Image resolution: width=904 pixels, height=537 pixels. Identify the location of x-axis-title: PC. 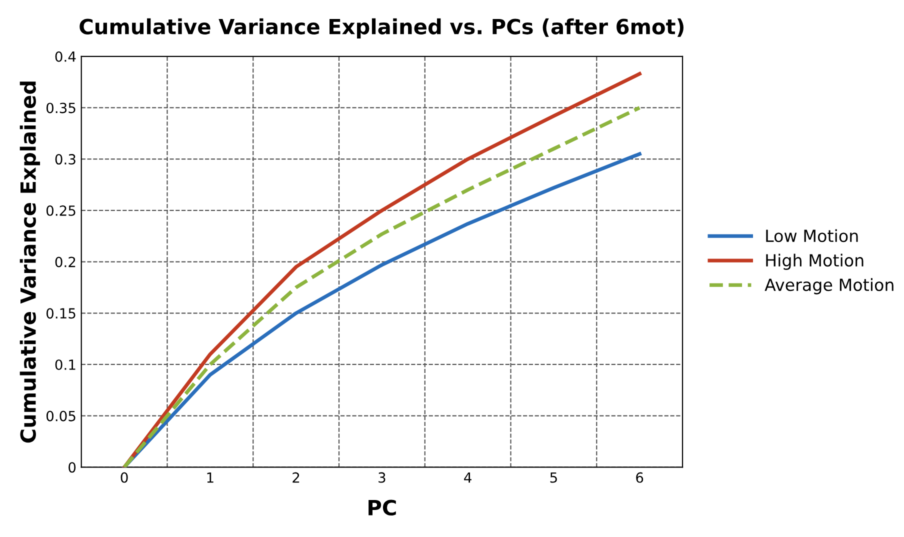
(382, 508).